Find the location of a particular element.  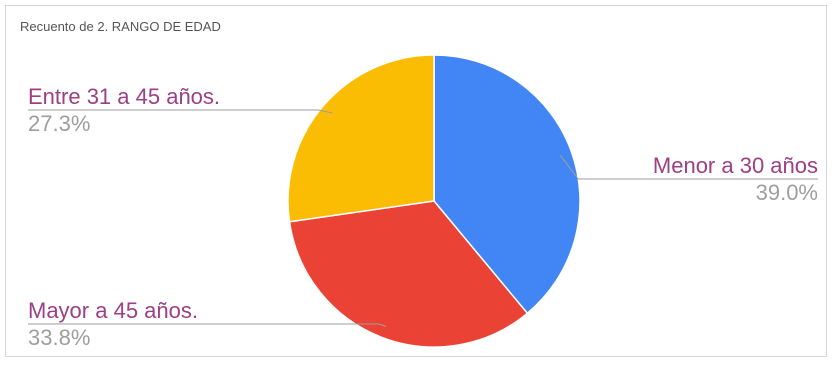

slice-label-3: Entre 31 a 45 años. is located at coordinates (124, 96).